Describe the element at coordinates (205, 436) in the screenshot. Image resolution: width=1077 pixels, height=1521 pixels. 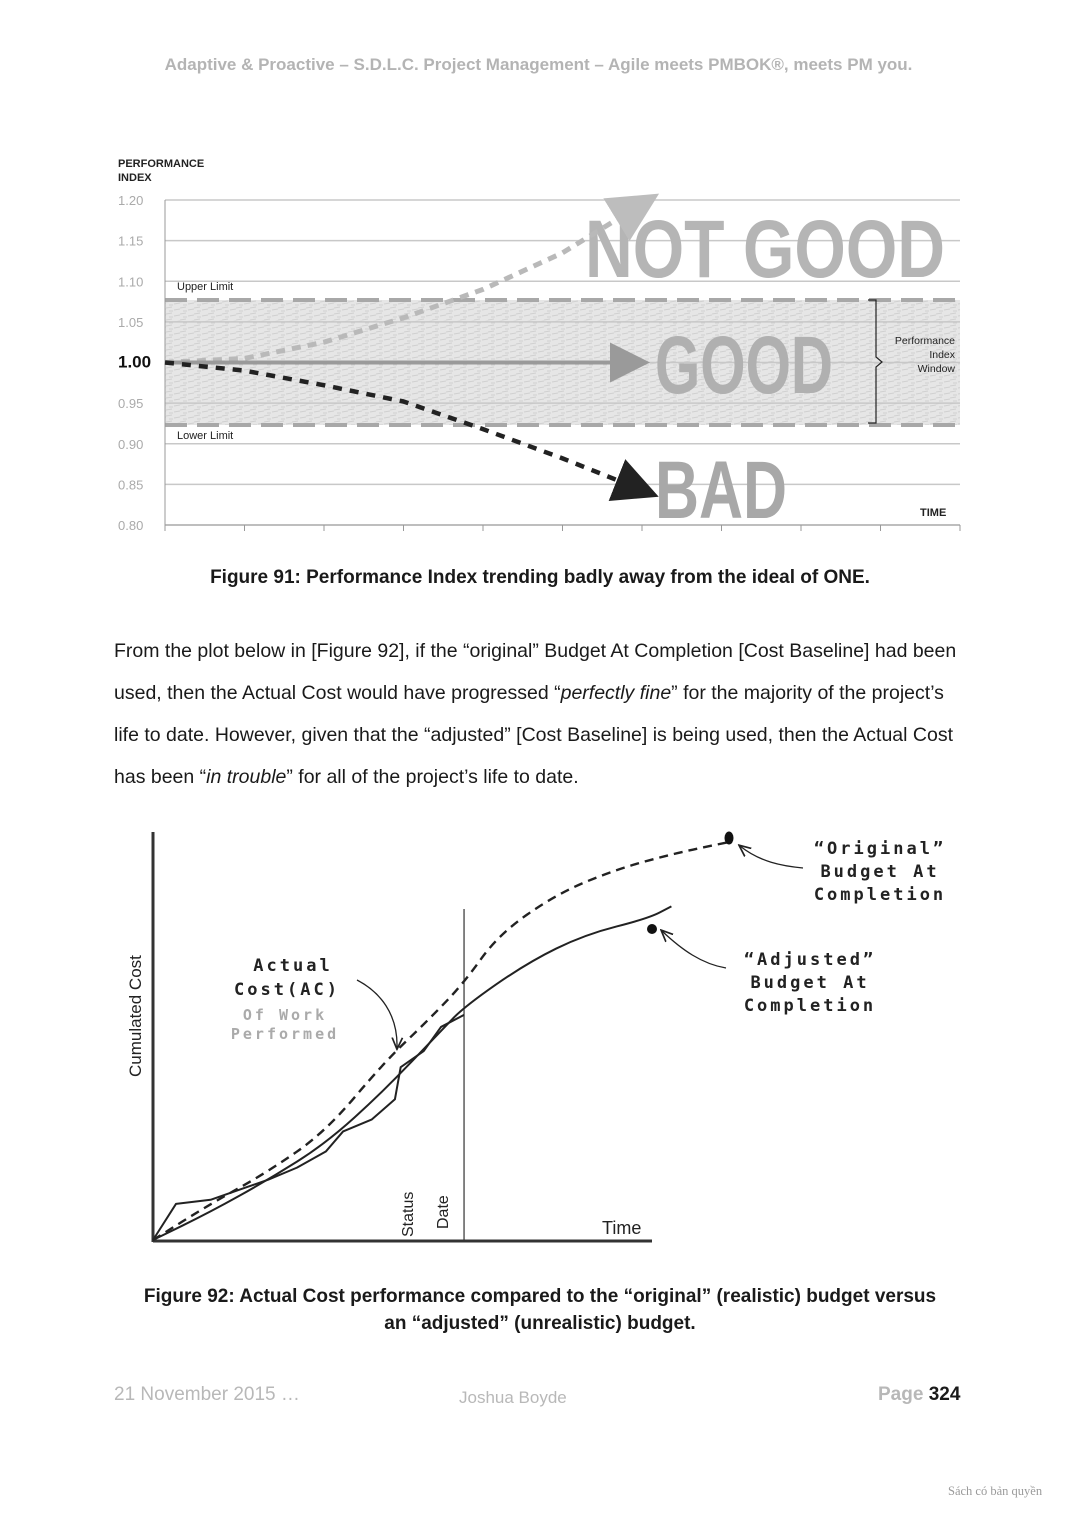
I see `lower-limit-label: Lower Limit` at that location.